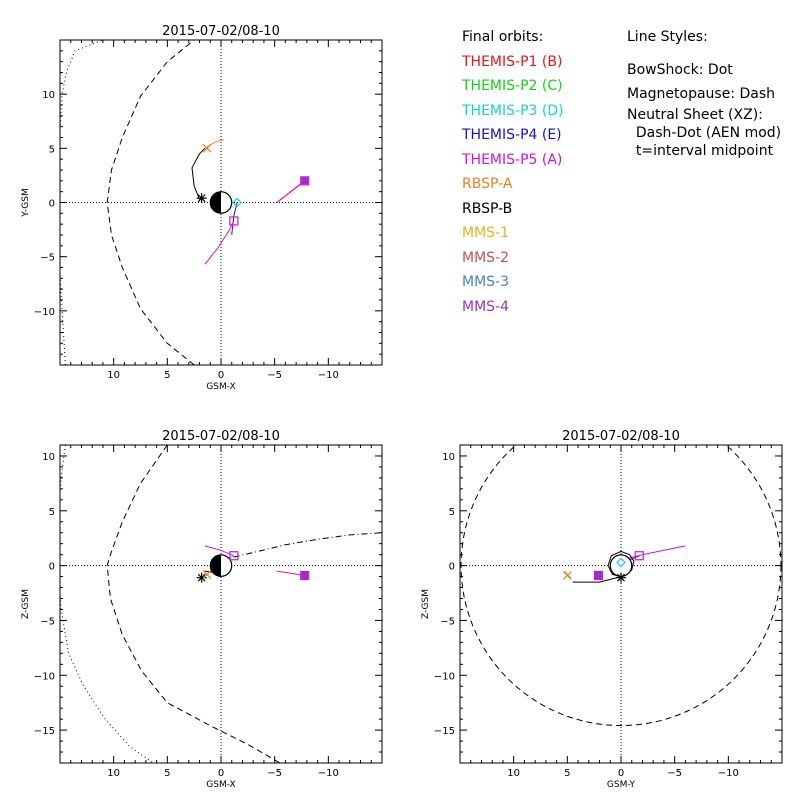  I want to click on legend-item-mms-2: MMS-2, so click(486, 257).